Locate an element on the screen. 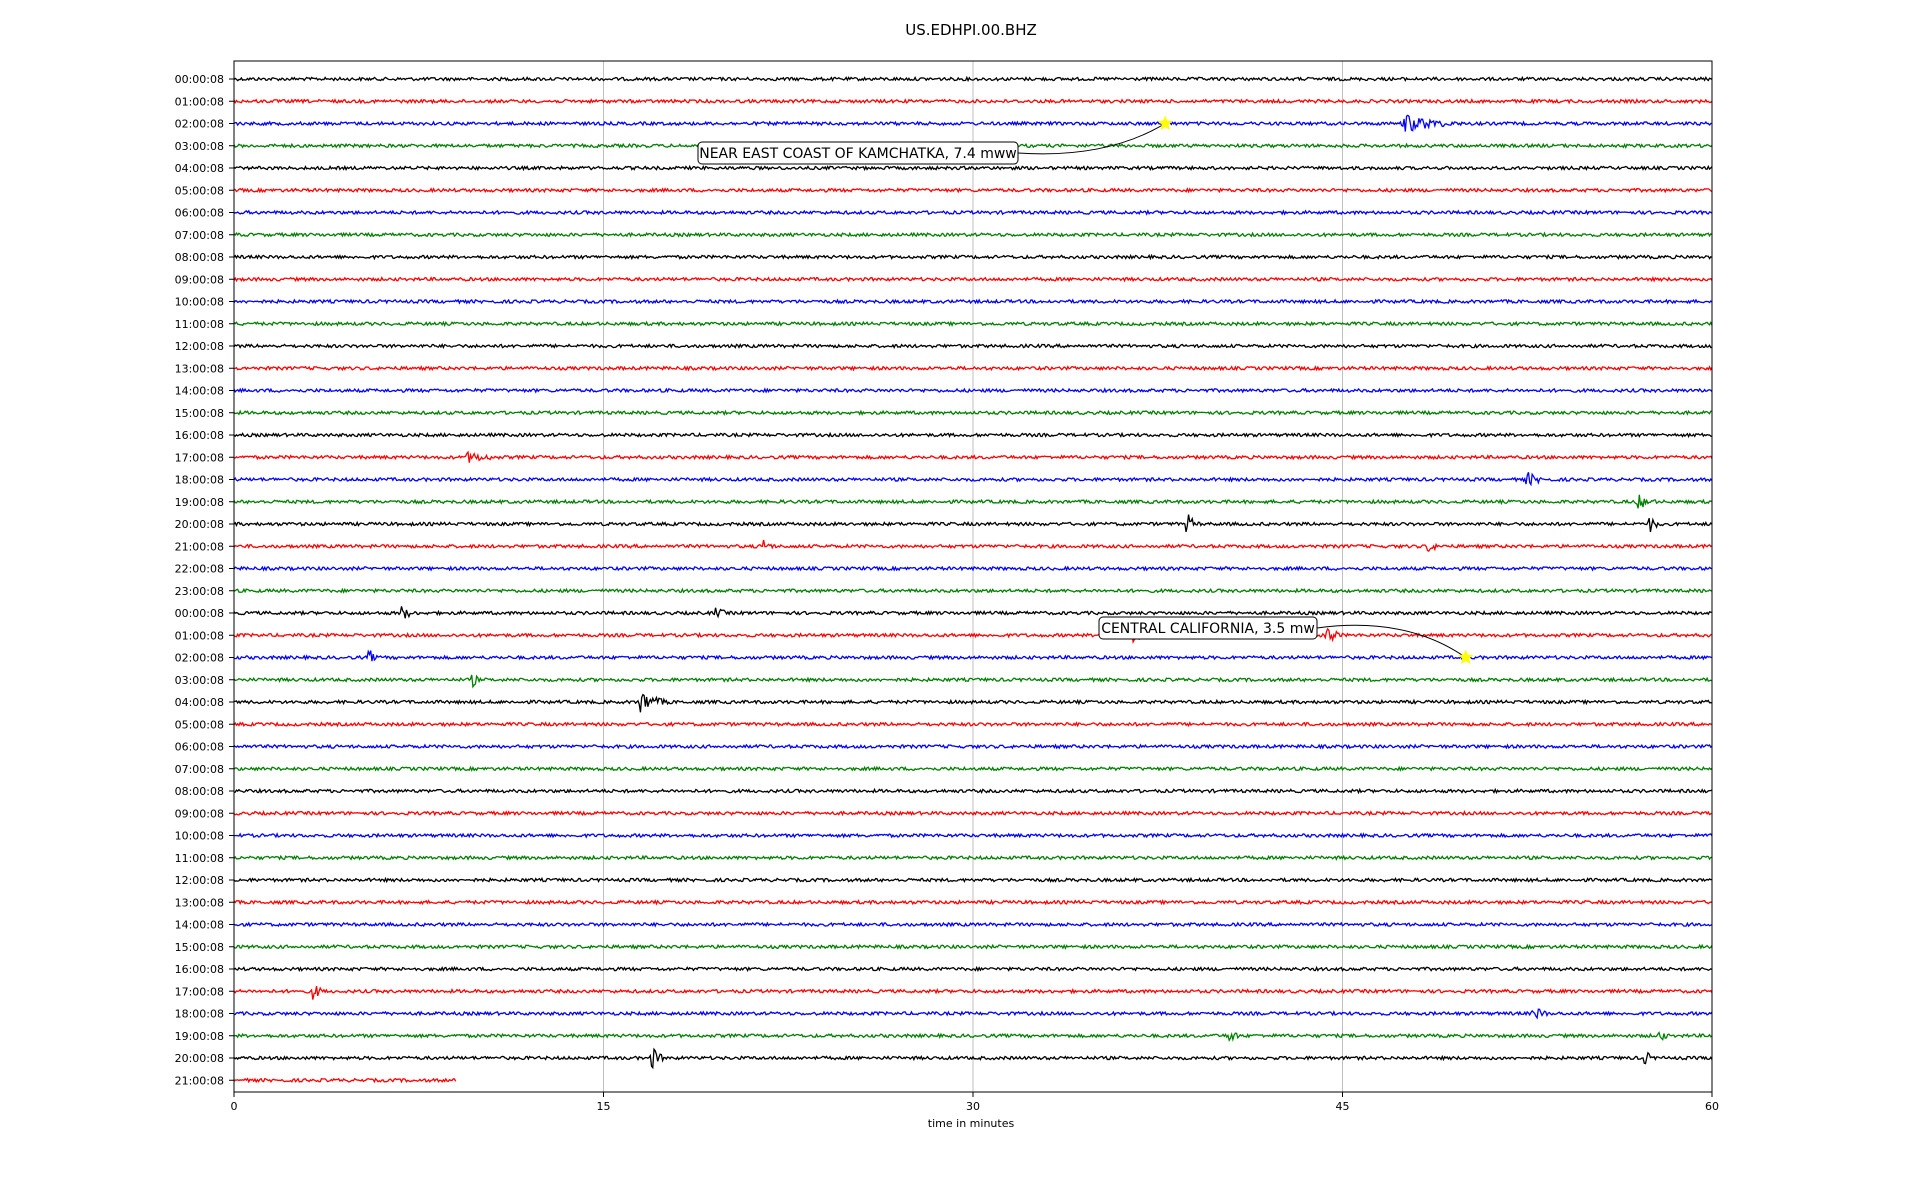  annotation-label-0: NEAR EAST COAST OF KAMCHATKA, 7.4 mww is located at coordinates (858, 154).